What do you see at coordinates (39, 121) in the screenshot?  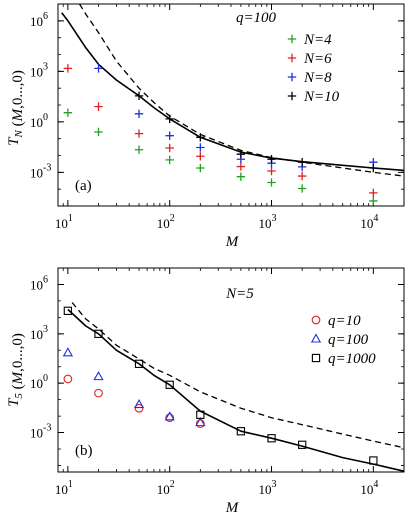 I see `y-tick-label: 10⁰` at bounding box center [39, 121].